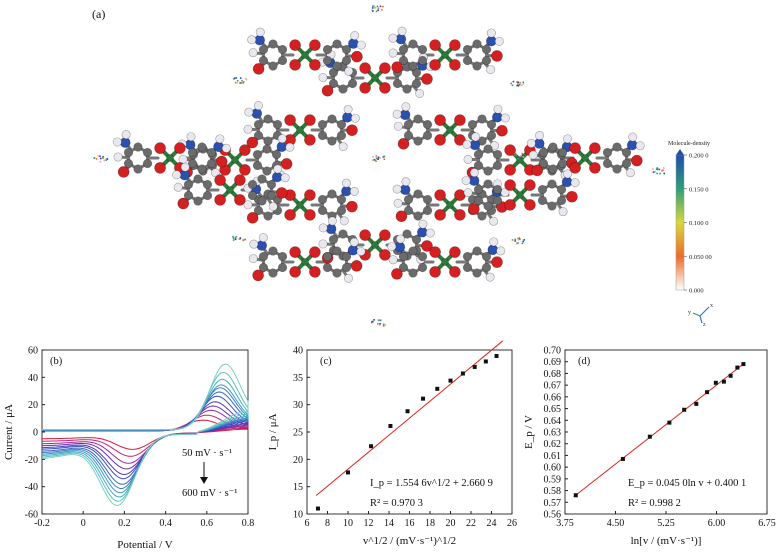  Describe the element at coordinates (689, 144) in the screenshot. I see `colorbar-title: Molecule-density` at that location.